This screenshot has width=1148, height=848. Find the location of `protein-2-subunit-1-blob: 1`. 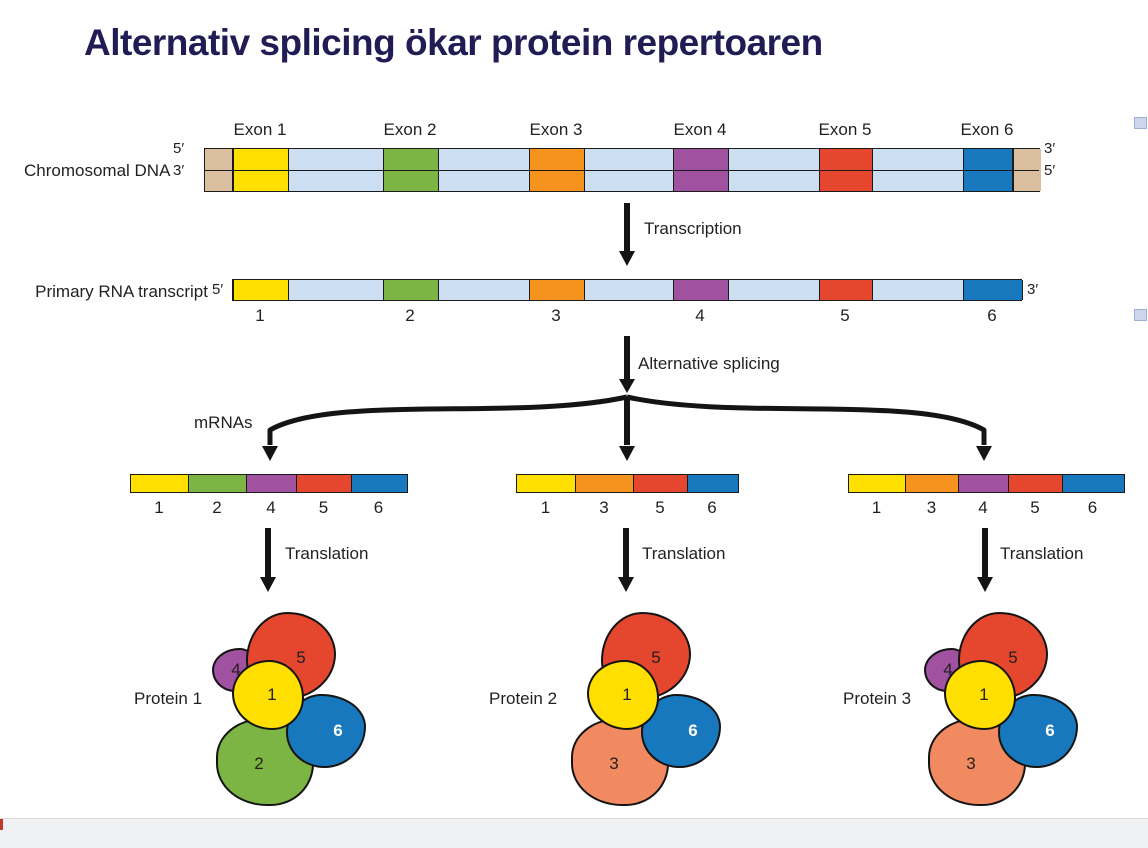

protein-2-subunit-1-blob: 1 is located at coordinates (623, 695).